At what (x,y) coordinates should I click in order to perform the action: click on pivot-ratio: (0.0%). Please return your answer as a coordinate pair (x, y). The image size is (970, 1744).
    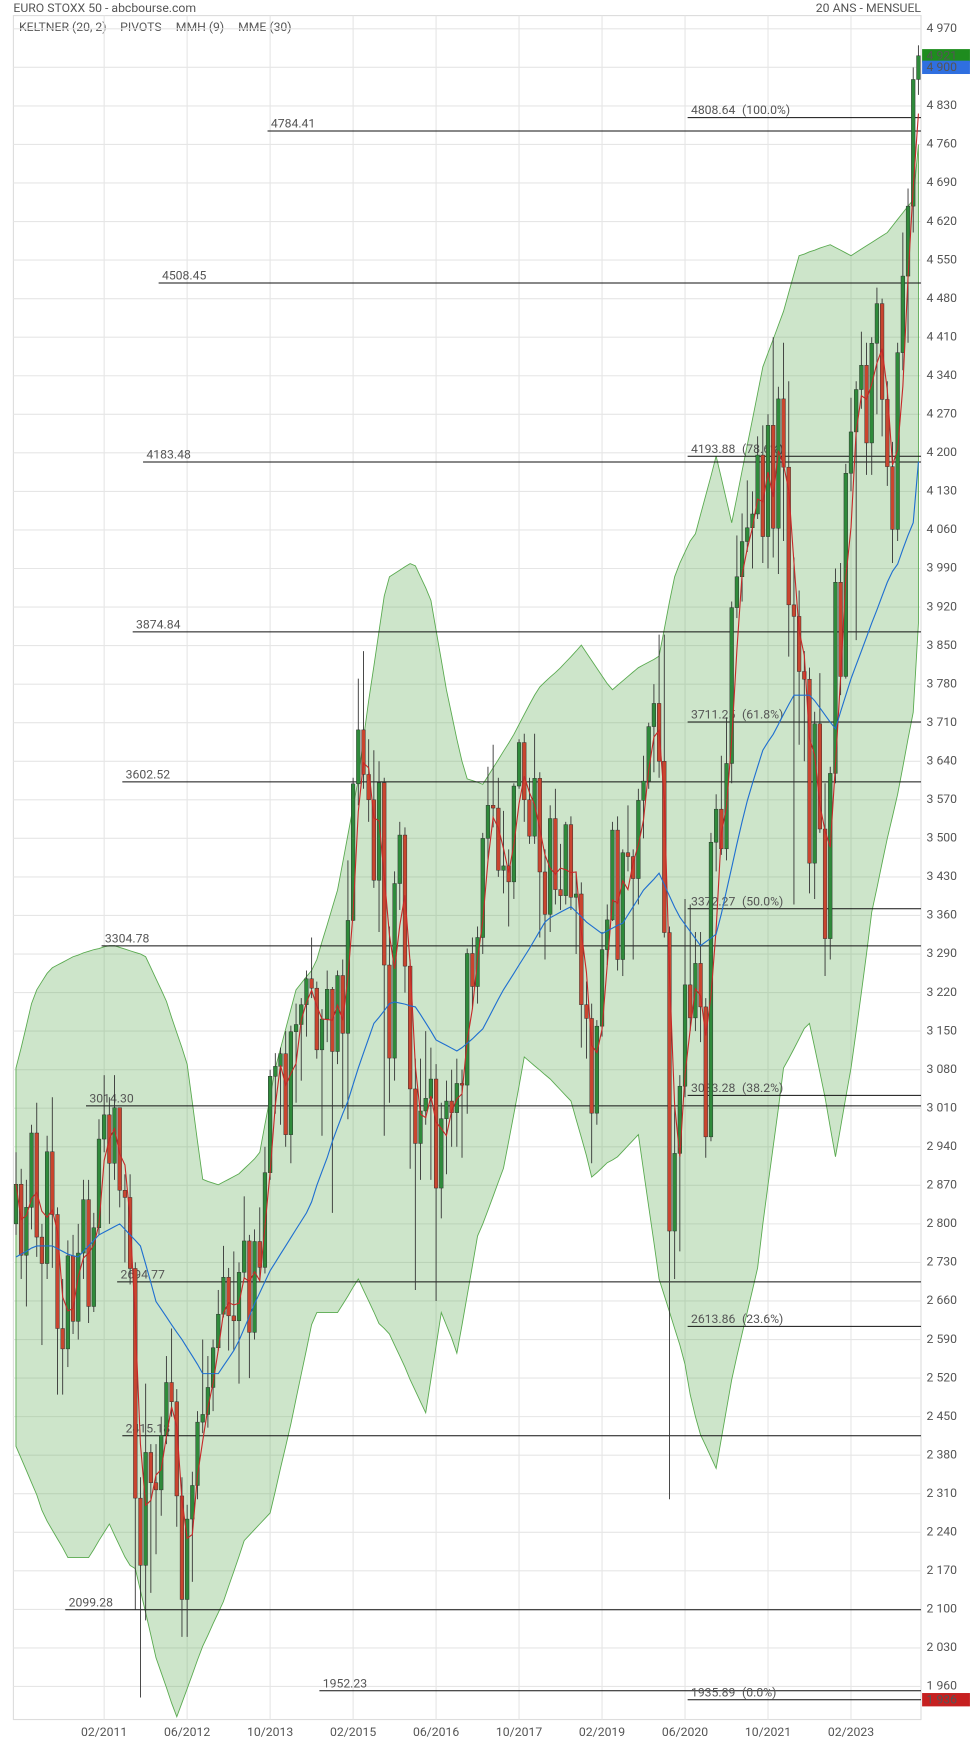
    Looking at the image, I should click on (759, 1692).